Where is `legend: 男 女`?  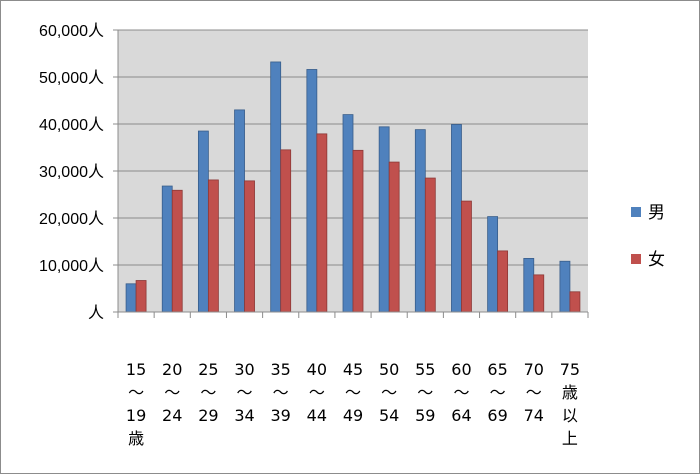
legend: 男 女 is located at coordinates (648, 236).